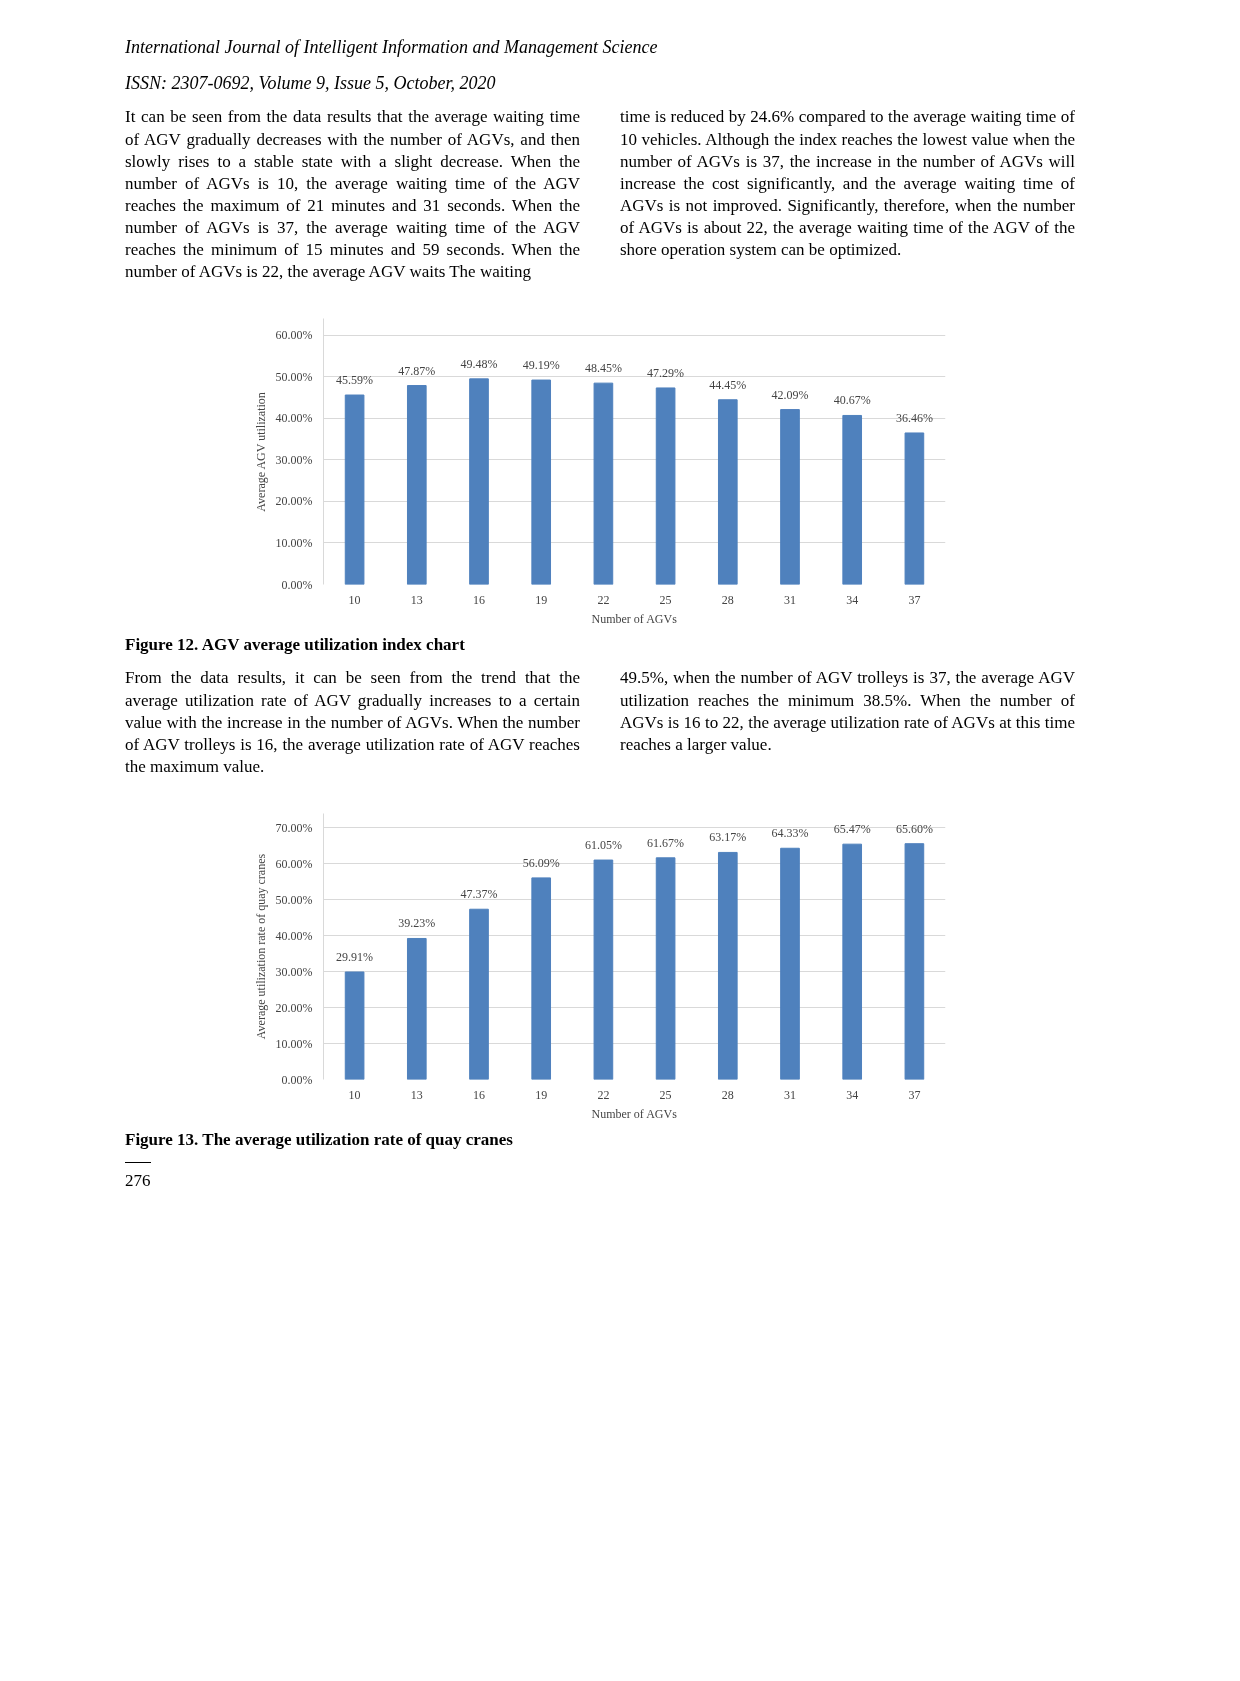 The width and height of the screenshot is (1240, 1681). What do you see at coordinates (294, 827) in the screenshot?
I see `y-tick-label: 70.00%` at bounding box center [294, 827].